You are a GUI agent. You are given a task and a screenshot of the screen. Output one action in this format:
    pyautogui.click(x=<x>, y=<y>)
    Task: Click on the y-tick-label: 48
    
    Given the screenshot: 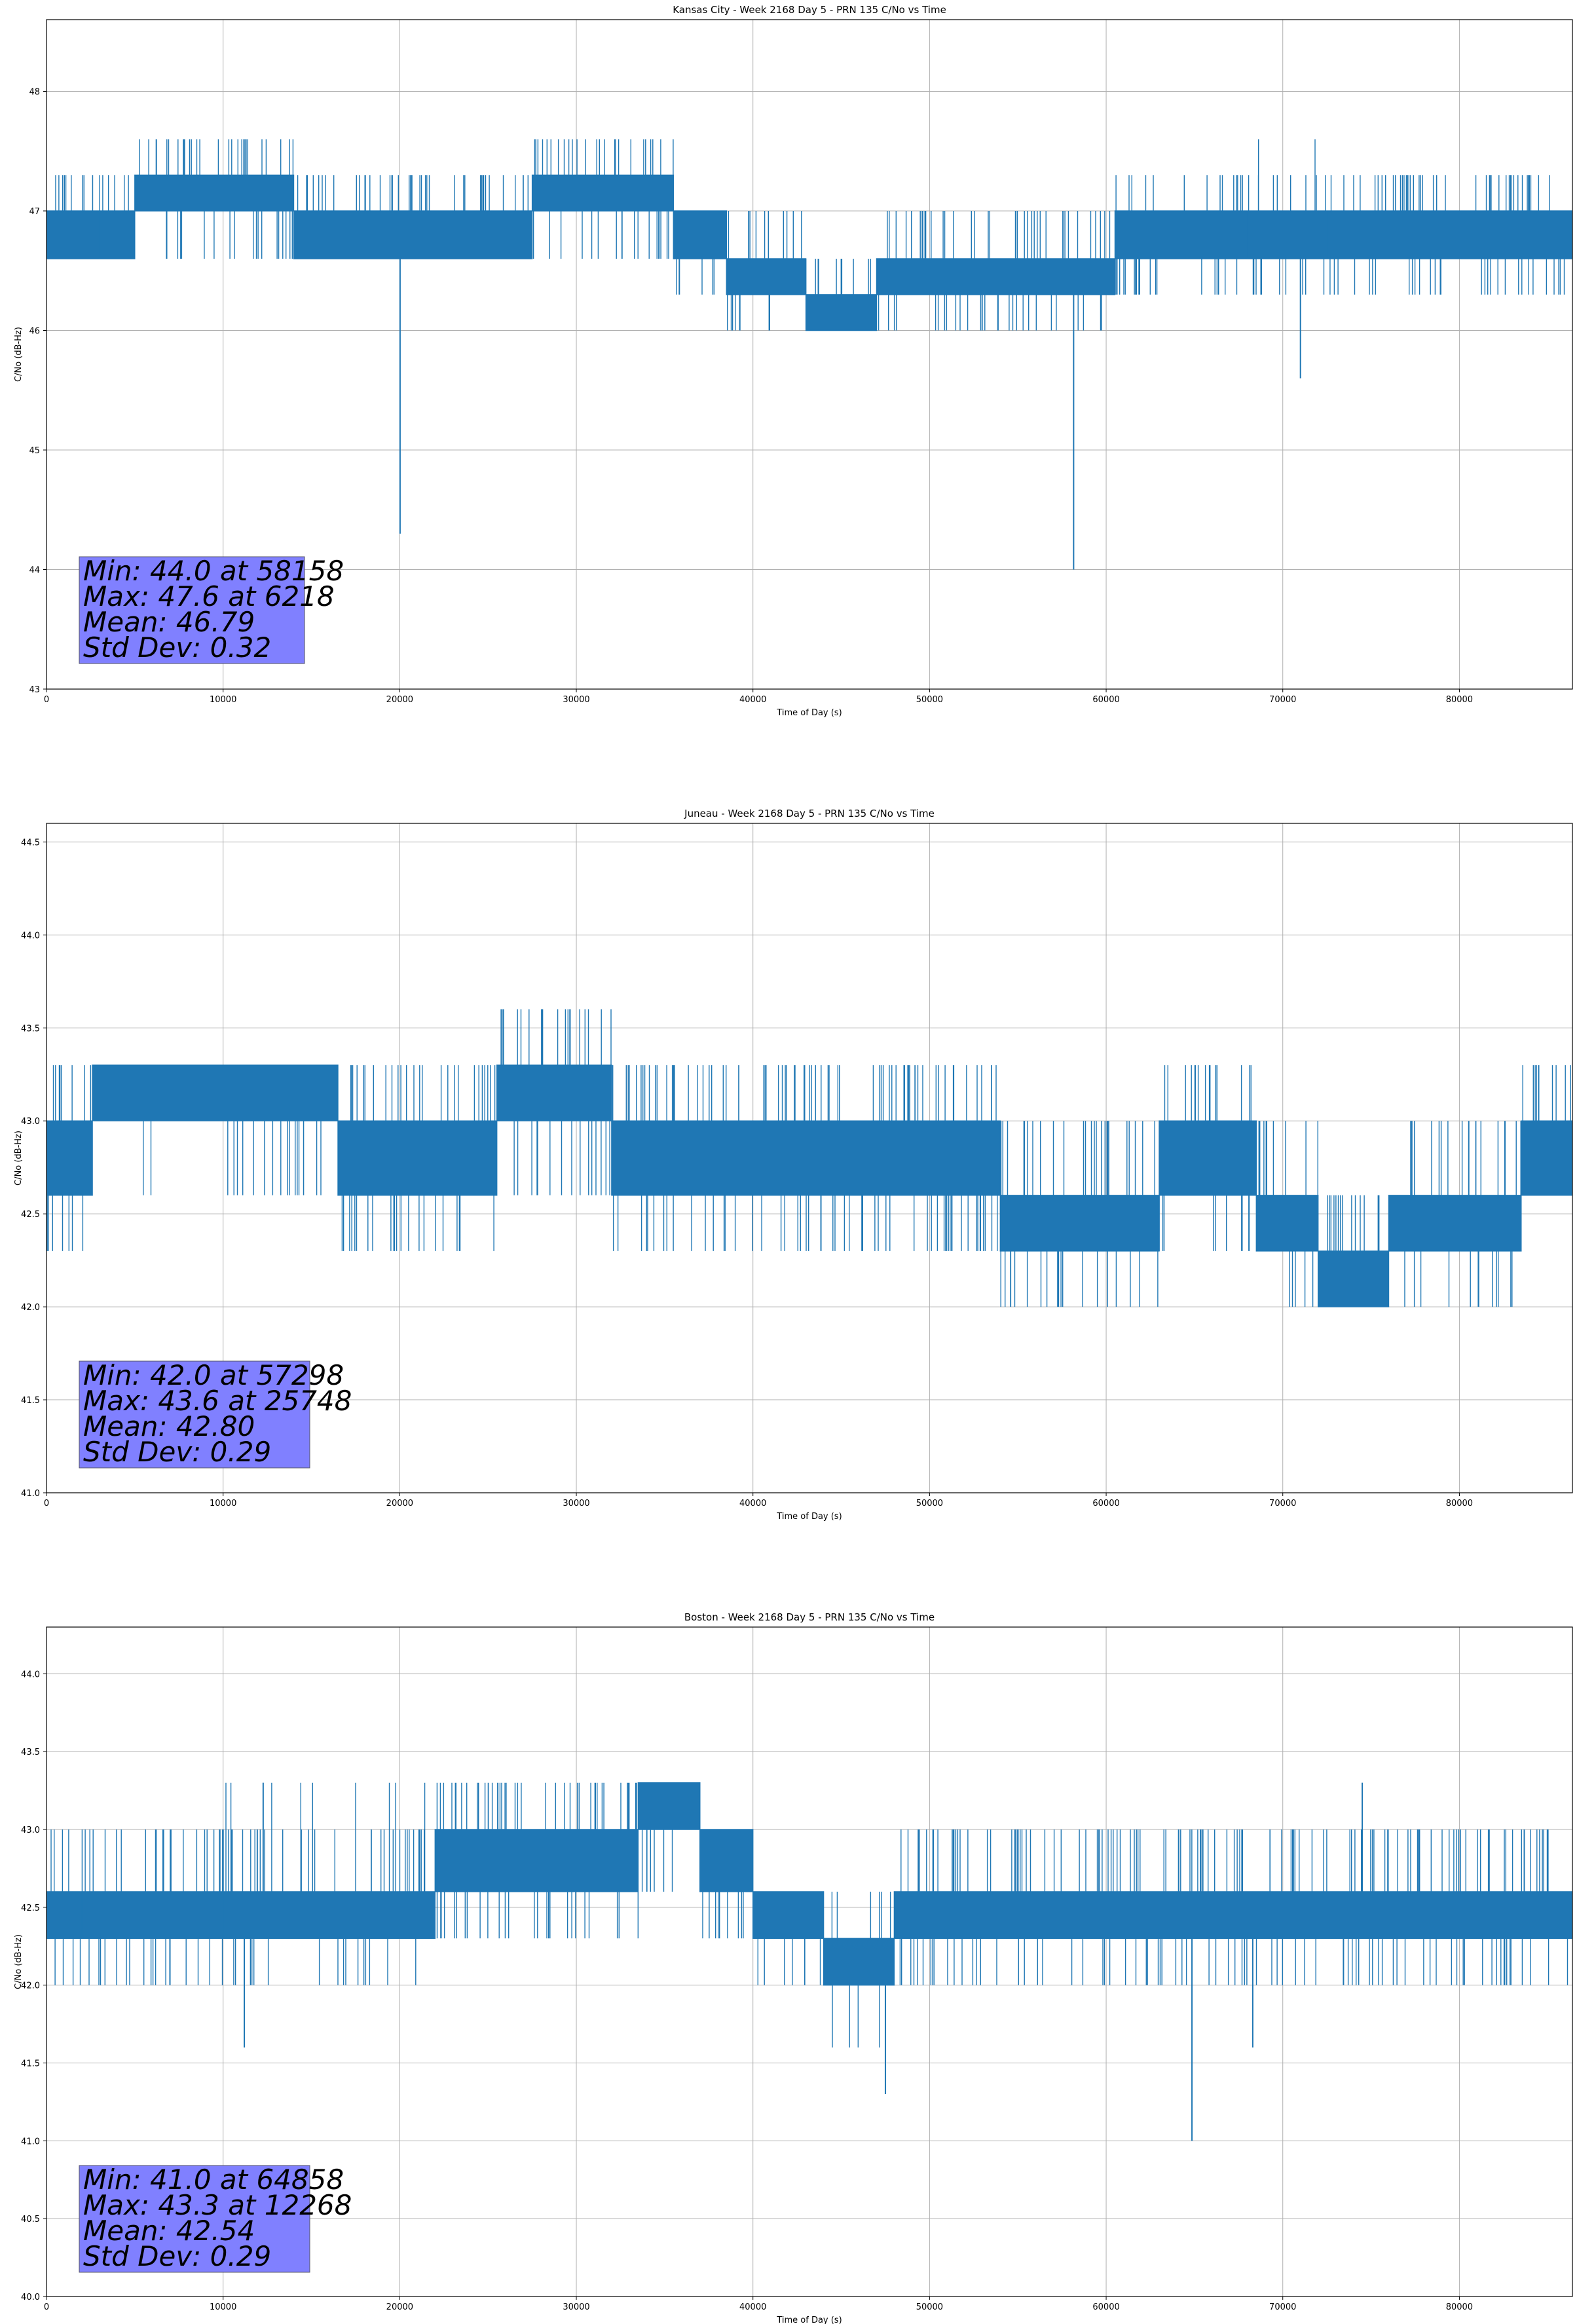 What is the action you would take?
    pyautogui.click(x=34, y=93)
    